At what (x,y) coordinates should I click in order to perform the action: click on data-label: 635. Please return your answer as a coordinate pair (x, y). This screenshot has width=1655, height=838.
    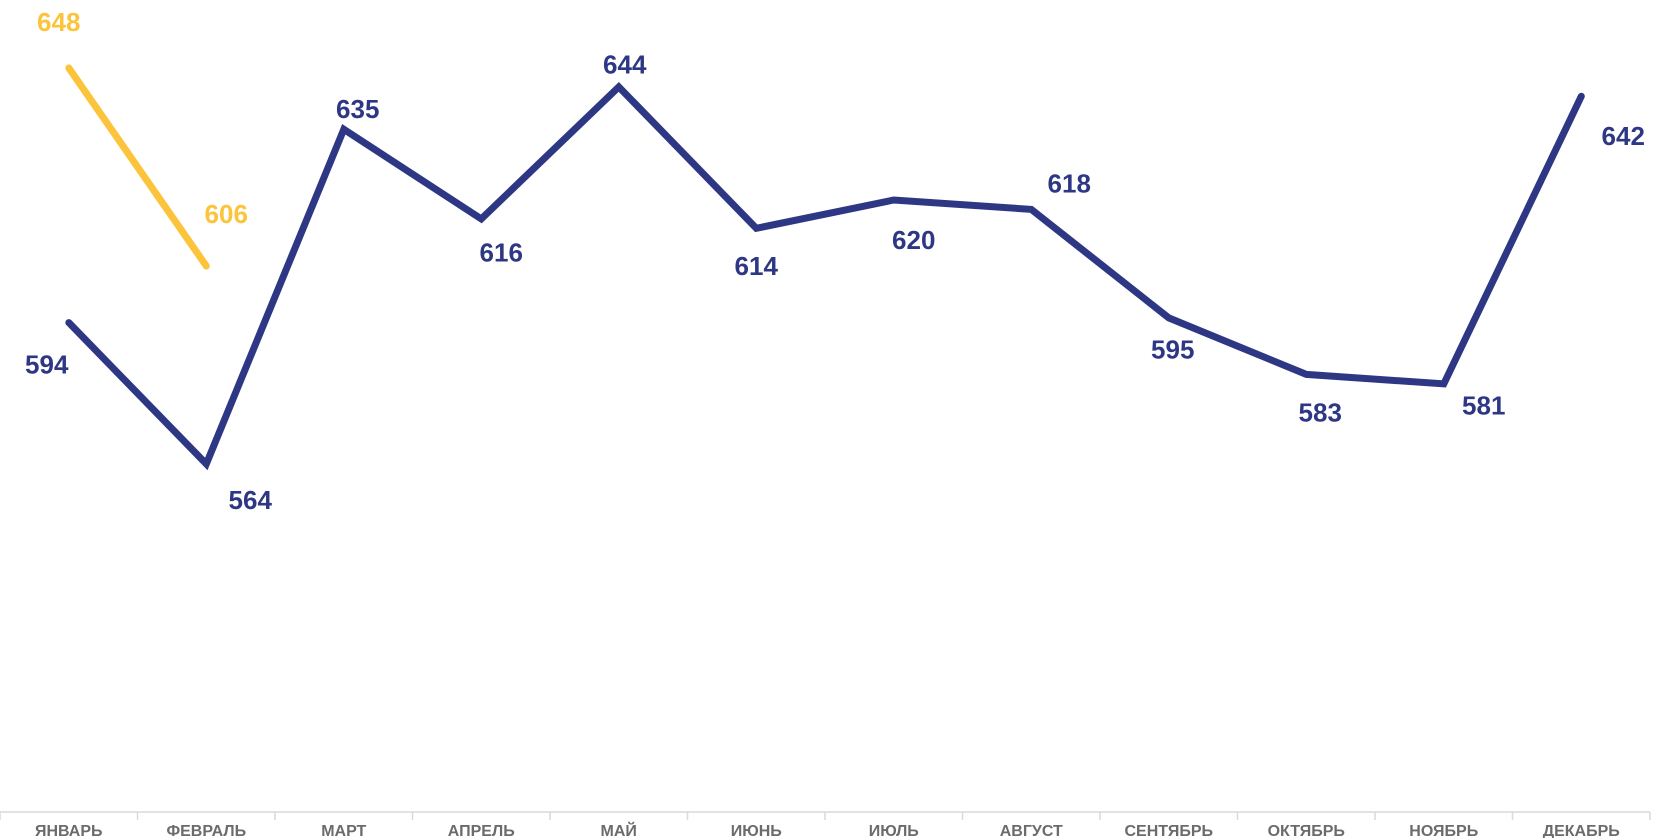
    Looking at the image, I should click on (357, 109).